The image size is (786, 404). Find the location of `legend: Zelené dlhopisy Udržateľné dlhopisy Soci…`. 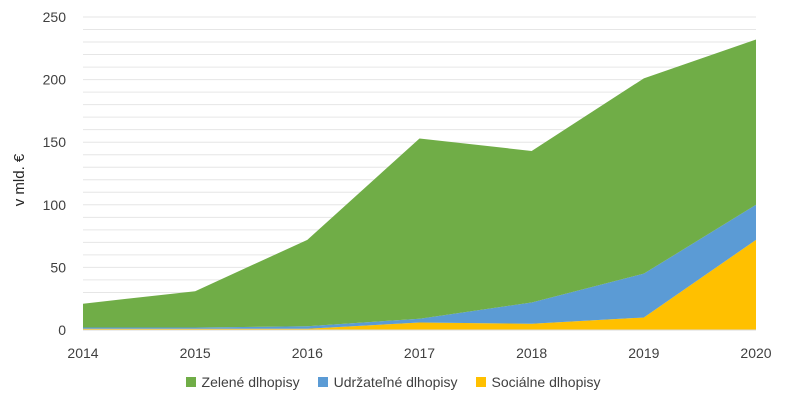

legend: Zelené dlhopisy Udržateľné dlhopisy Soci… is located at coordinates (393, 382).